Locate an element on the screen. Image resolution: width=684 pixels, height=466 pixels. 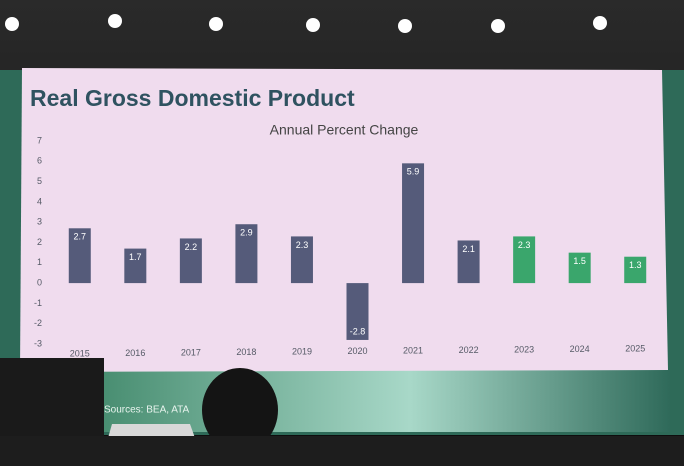
value-label: -2.8 is located at coordinates (358, 331).